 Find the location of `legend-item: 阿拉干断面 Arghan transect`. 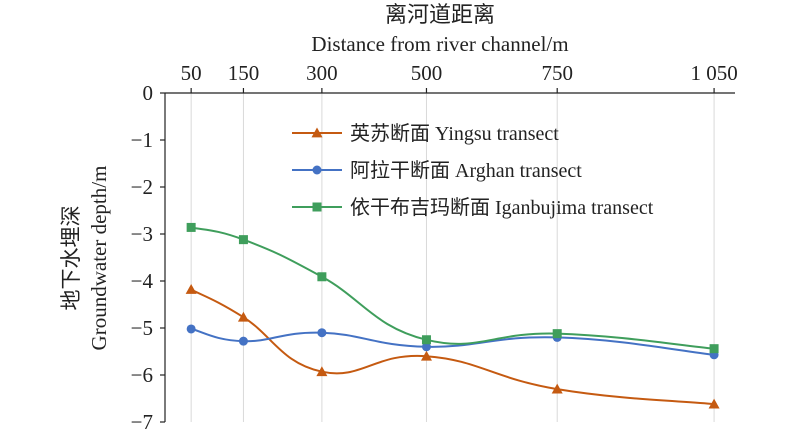

legend-item: 阿拉干断面 Arghan transect is located at coordinates (437, 170).